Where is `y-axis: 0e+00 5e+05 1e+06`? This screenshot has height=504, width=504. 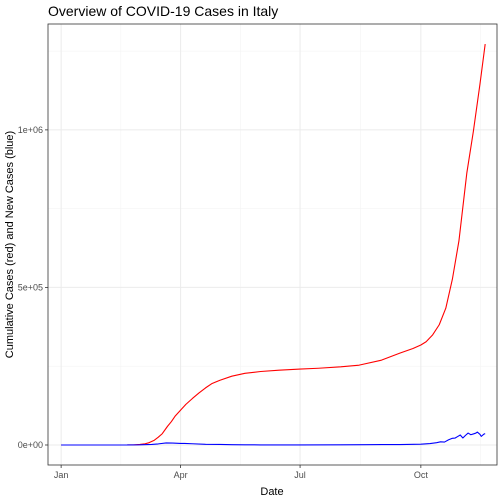 y-axis: 0e+00 5e+05 1e+06 is located at coordinates (33, 287).